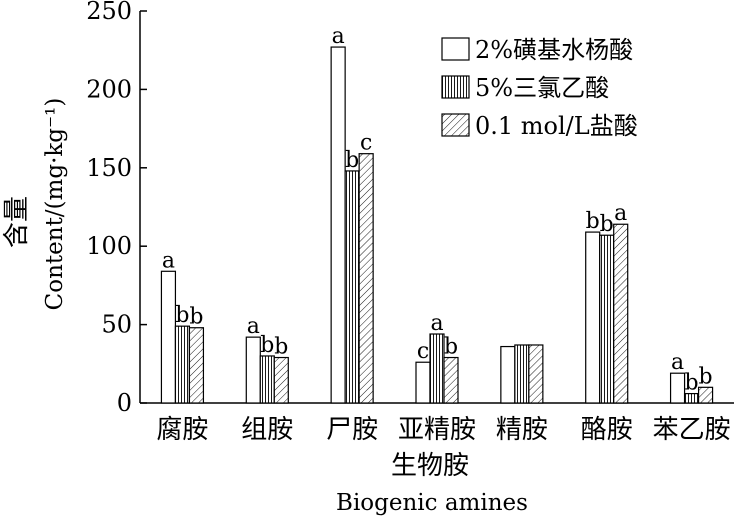 The height and width of the screenshot is (521, 734). I want to click on y-axis: 0 50 100 150 200 250, so click(116, 208).